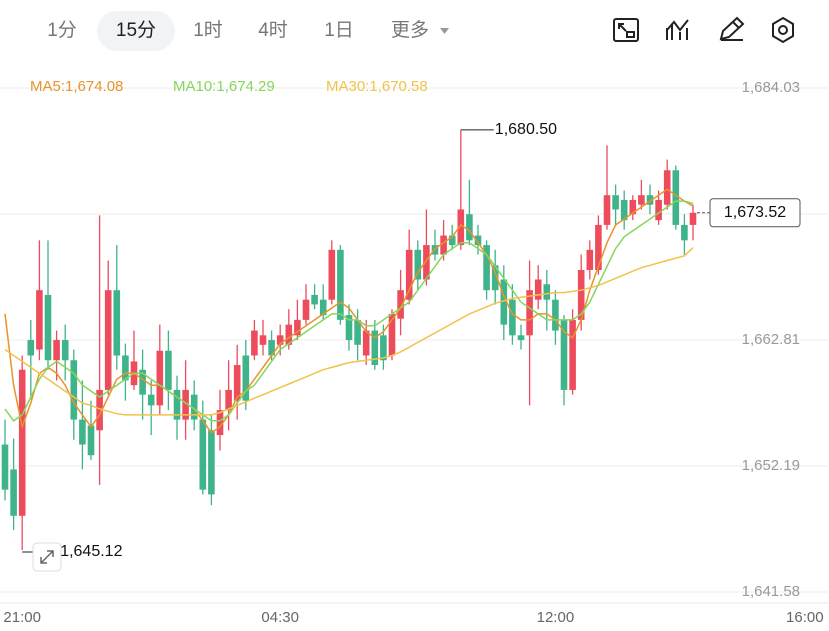  Describe the element at coordinates (339, 30) in the screenshot. I see `tab: 1日` at that location.